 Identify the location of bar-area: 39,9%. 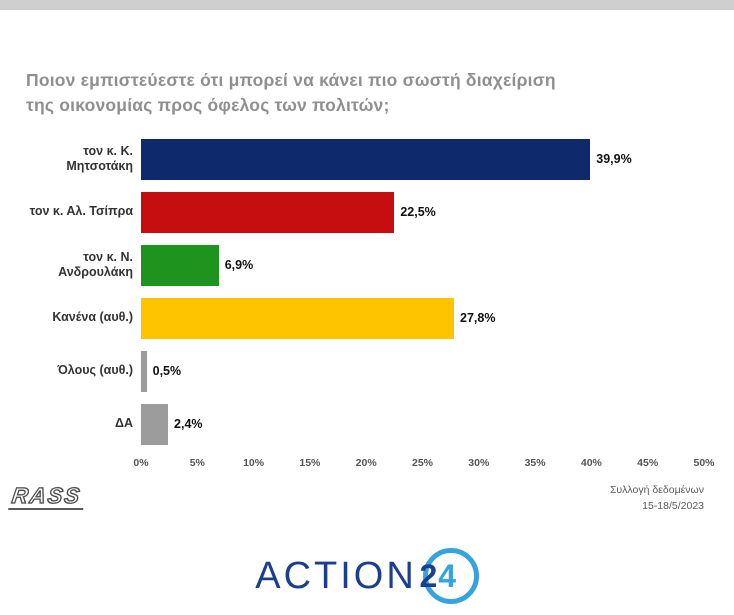
(422, 159).